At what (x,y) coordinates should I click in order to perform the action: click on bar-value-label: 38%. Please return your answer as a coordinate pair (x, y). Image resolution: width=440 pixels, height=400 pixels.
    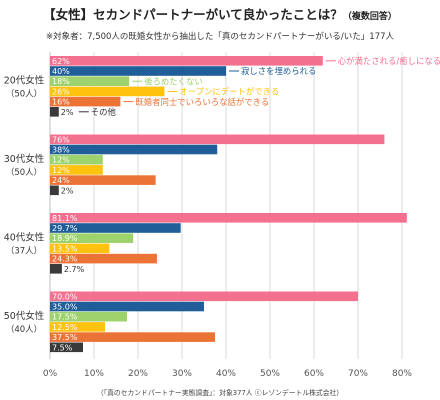
    Looking at the image, I should click on (61, 150).